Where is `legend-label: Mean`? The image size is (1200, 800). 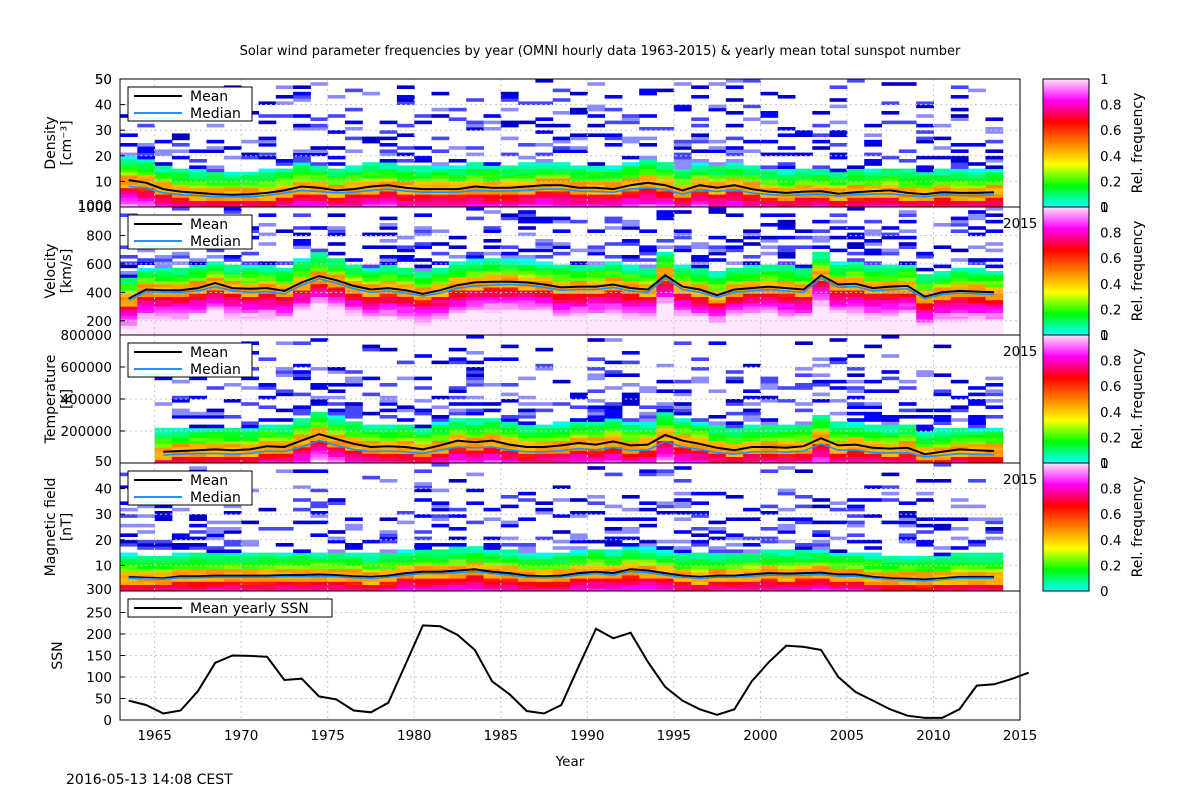 legend-label: Mean is located at coordinates (209, 481).